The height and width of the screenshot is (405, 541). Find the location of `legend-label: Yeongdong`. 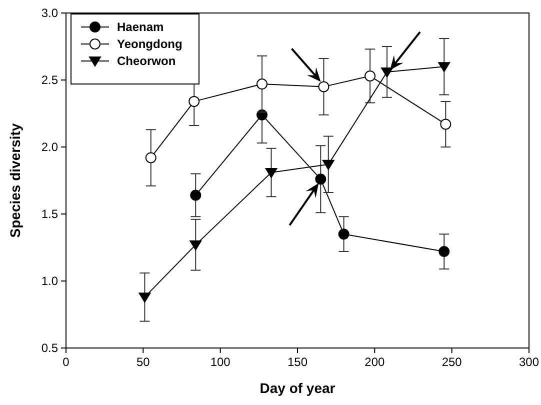

legend-label: Yeongdong is located at coordinates (149, 44).